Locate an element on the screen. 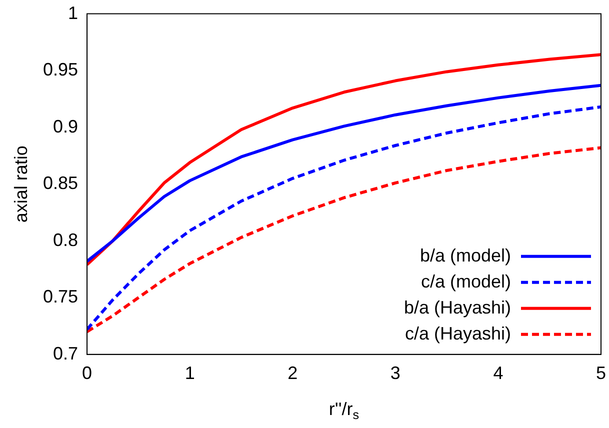 The width and height of the screenshot is (609, 428). x-tick-label: 4 is located at coordinates (498, 373).